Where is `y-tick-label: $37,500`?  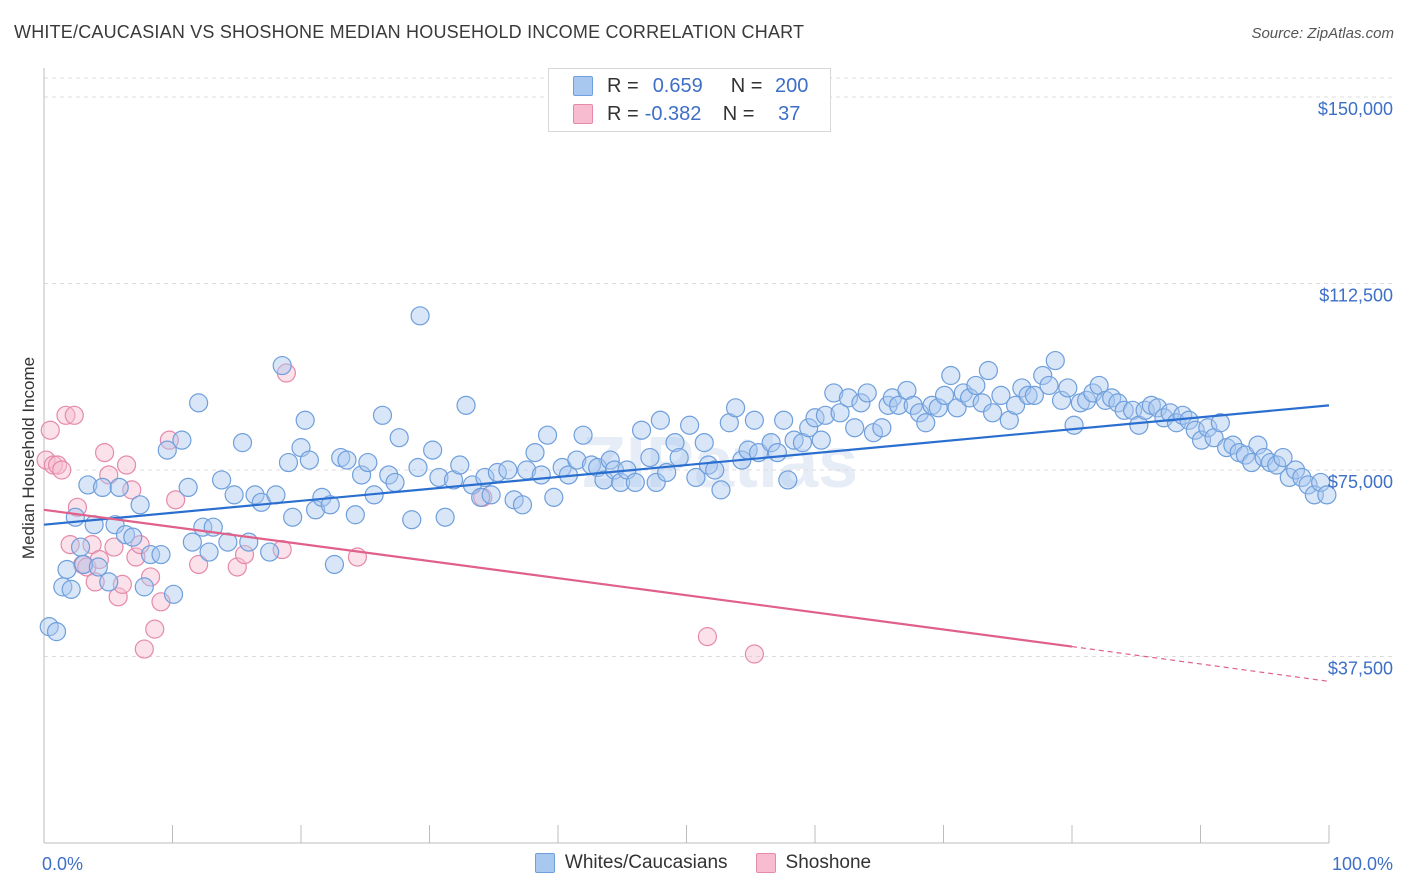
y-tick-label: $37,500 is located at coordinates (1360, 669).